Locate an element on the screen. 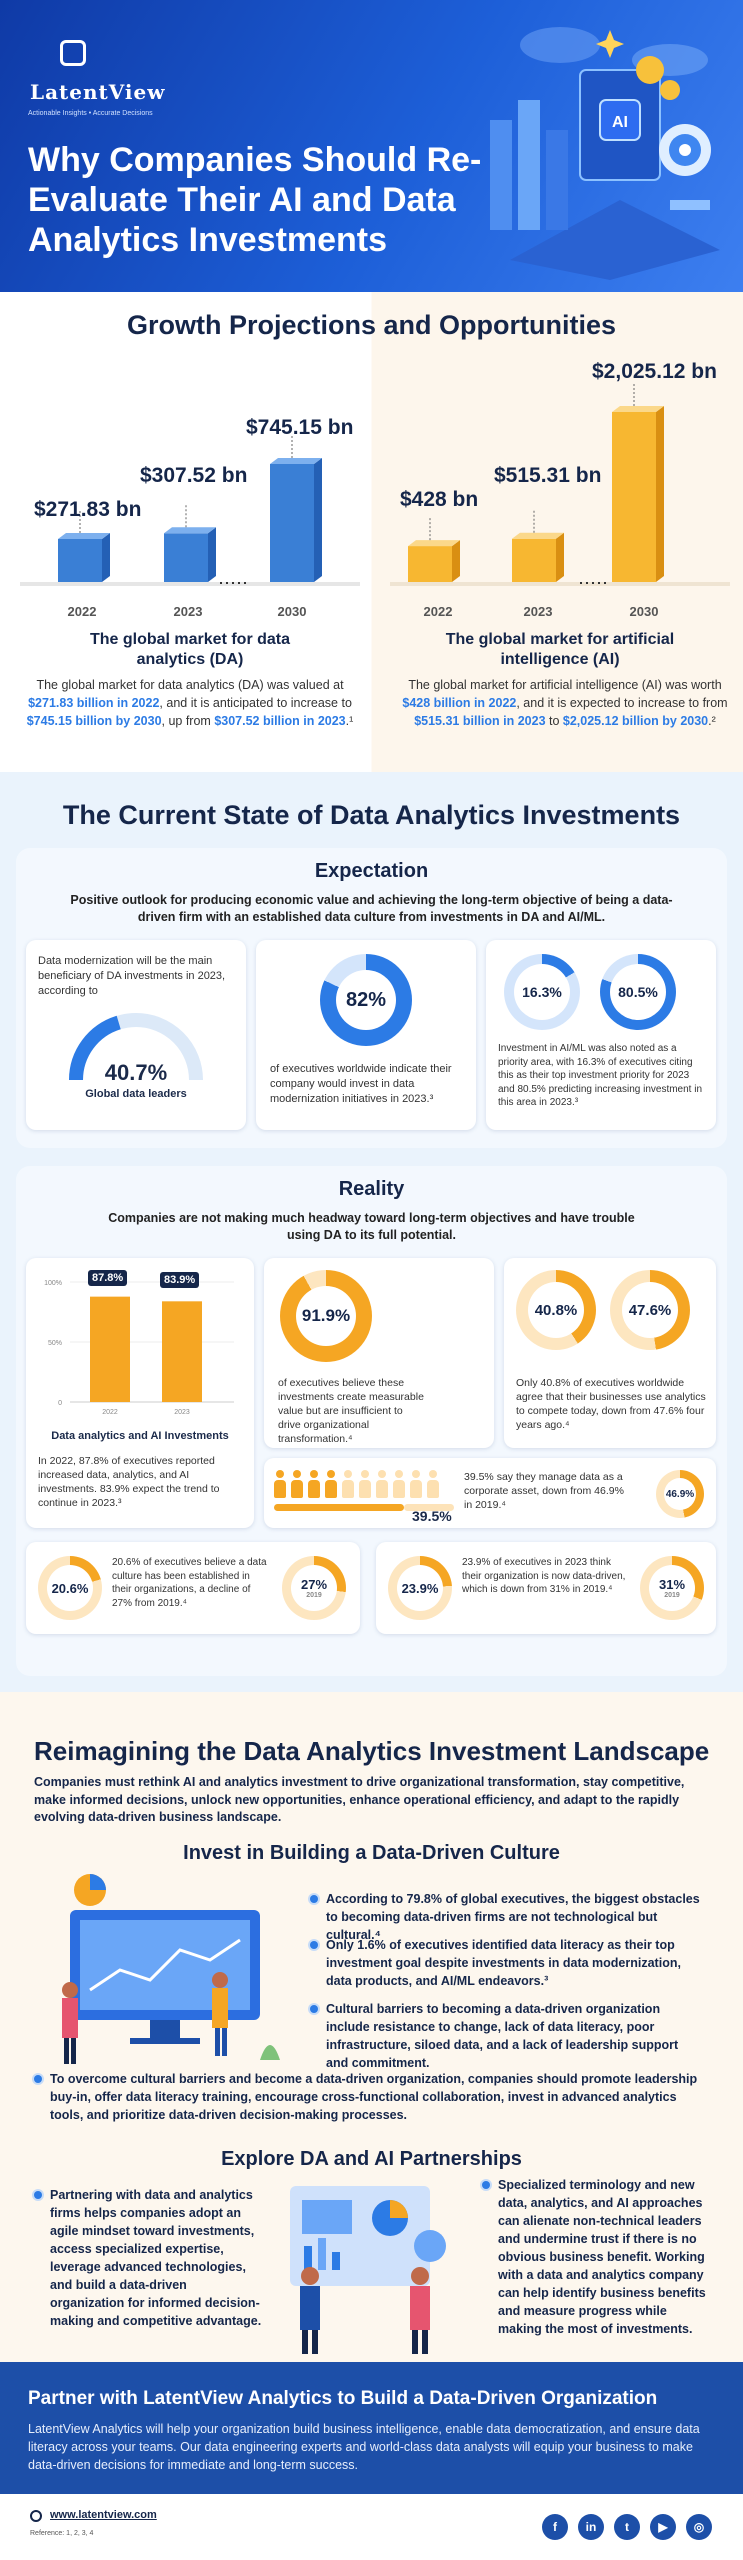 The height and width of the screenshot is (2560, 743). rb-bar-2023 is located at coordinates (182, 1351).